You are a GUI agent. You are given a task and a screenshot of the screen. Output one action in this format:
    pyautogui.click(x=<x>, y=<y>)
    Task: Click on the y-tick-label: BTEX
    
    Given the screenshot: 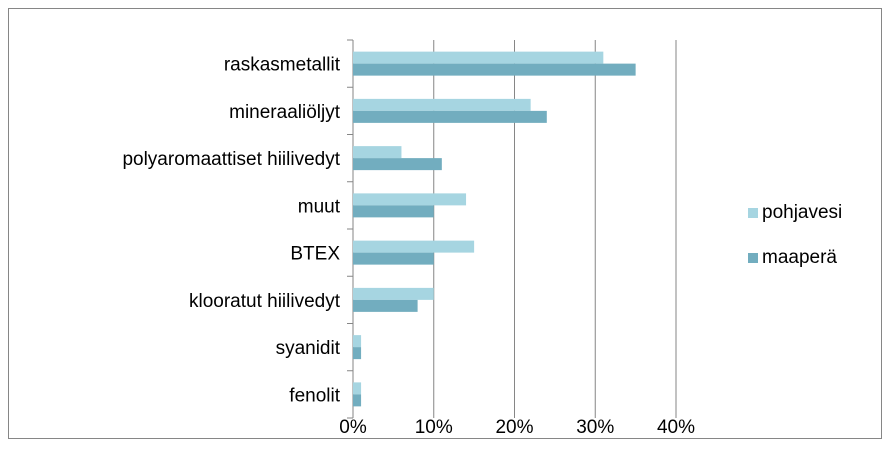 What is the action you would take?
    pyautogui.click(x=315, y=254)
    